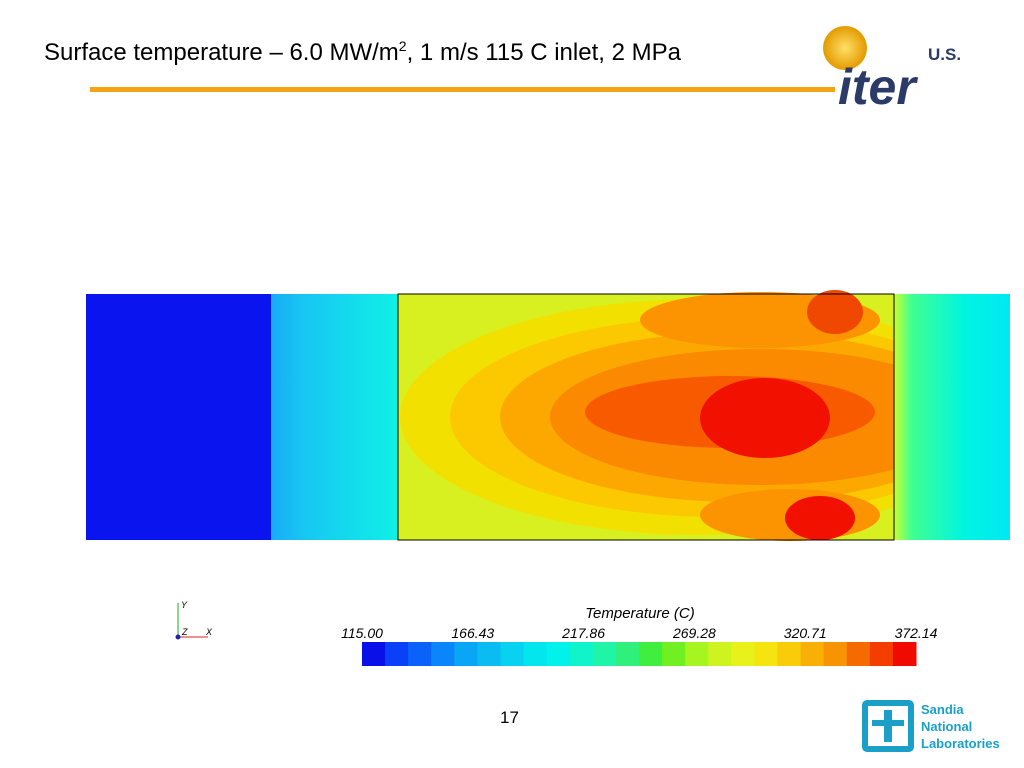 The height and width of the screenshot is (768, 1024). What do you see at coordinates (509, 717) in the screenshot?
I see `page-number: 17` at bounding box center [509, 717].